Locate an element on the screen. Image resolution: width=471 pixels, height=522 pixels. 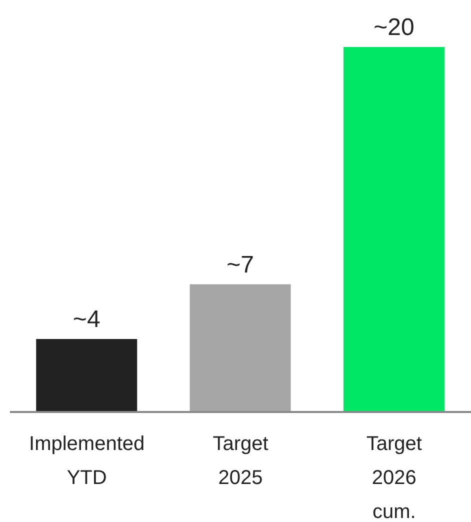
data-label: ~4 is located at coordinates (86, 319).